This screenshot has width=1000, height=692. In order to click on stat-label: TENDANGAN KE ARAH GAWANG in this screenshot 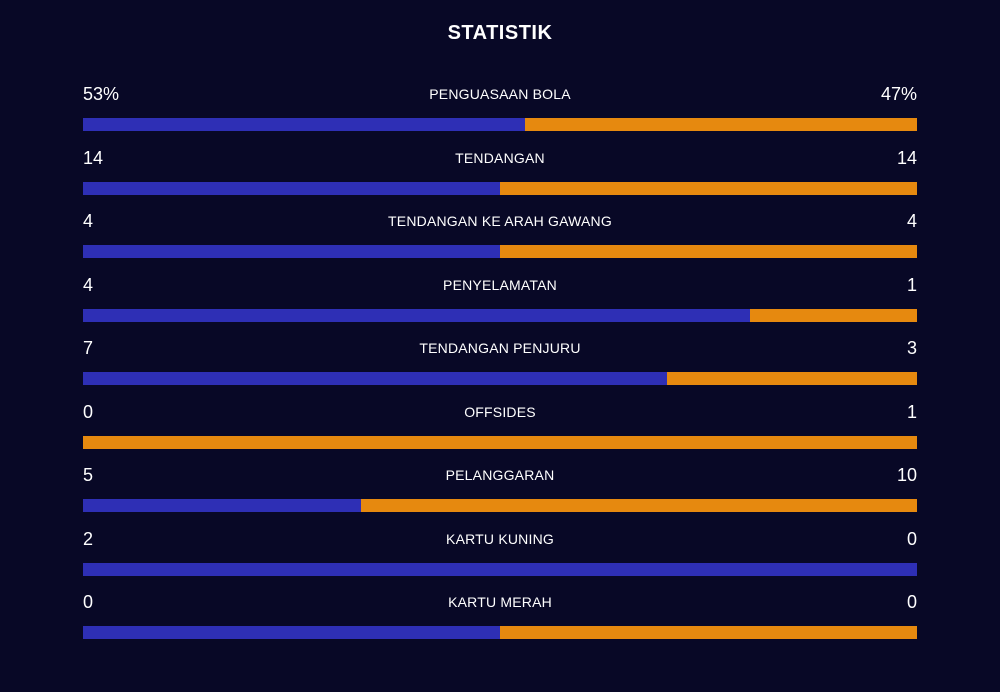, I will do `click(500, 221)`.